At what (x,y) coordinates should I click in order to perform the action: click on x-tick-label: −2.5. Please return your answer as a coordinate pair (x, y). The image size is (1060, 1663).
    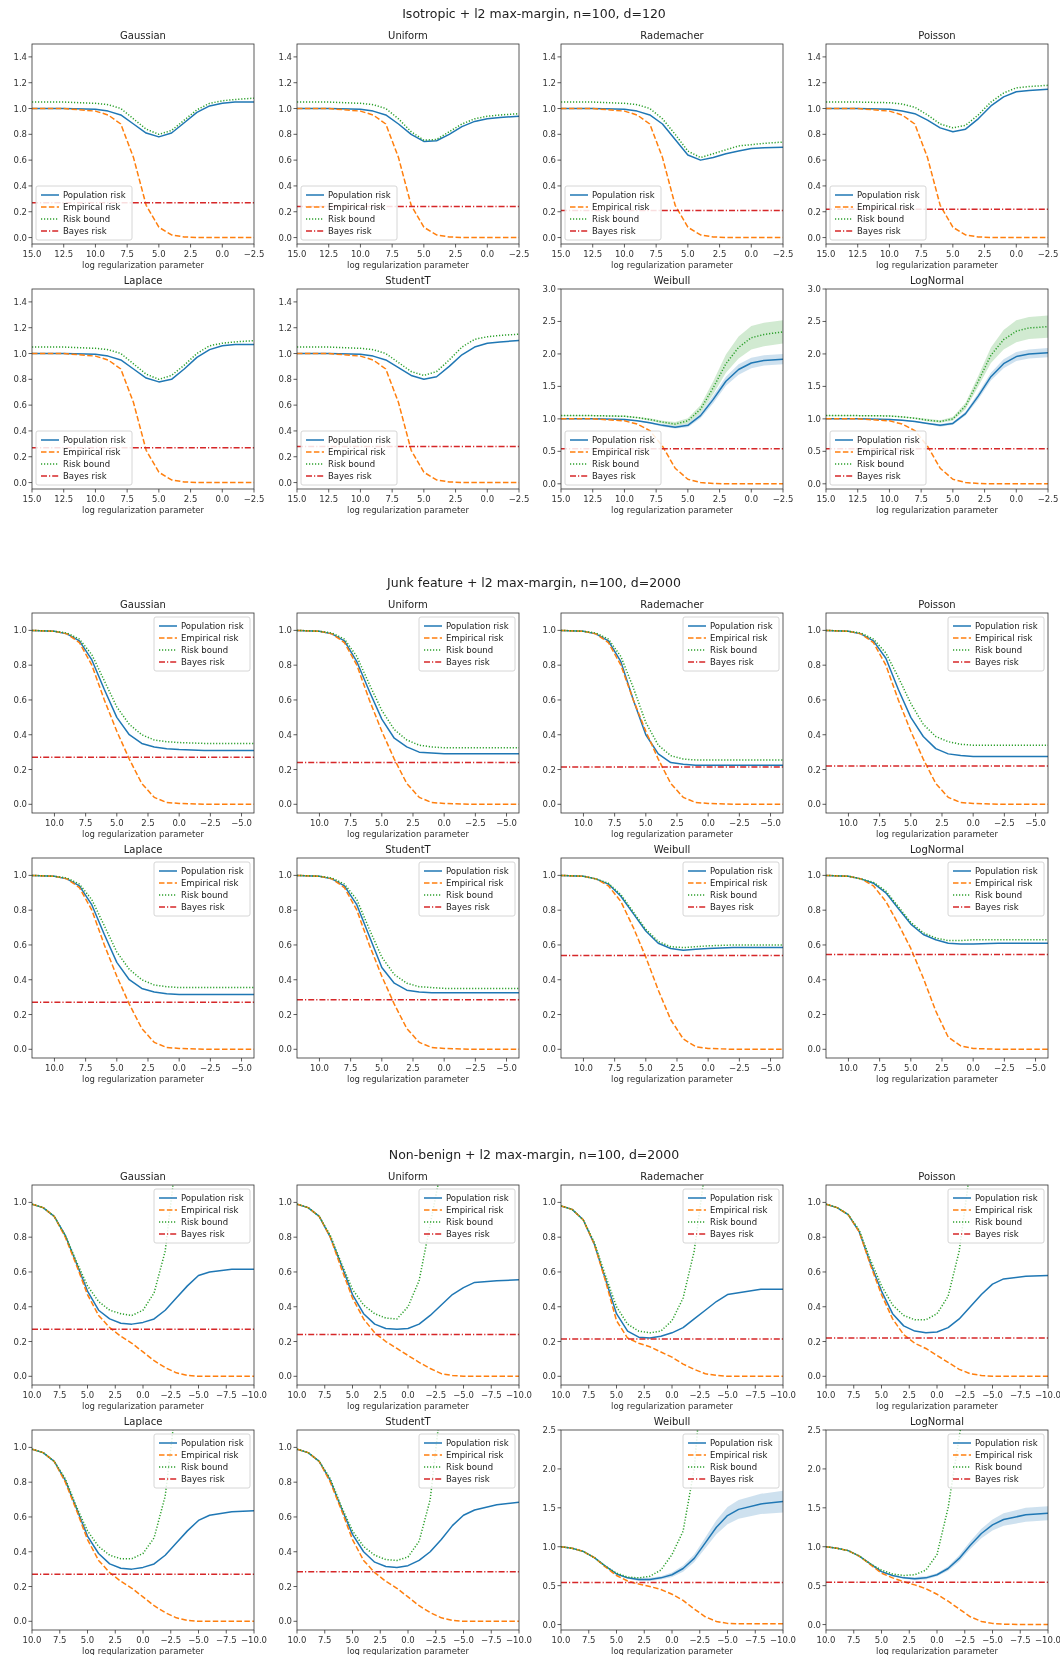
    Looking at the image, I should click on (171, 1395).